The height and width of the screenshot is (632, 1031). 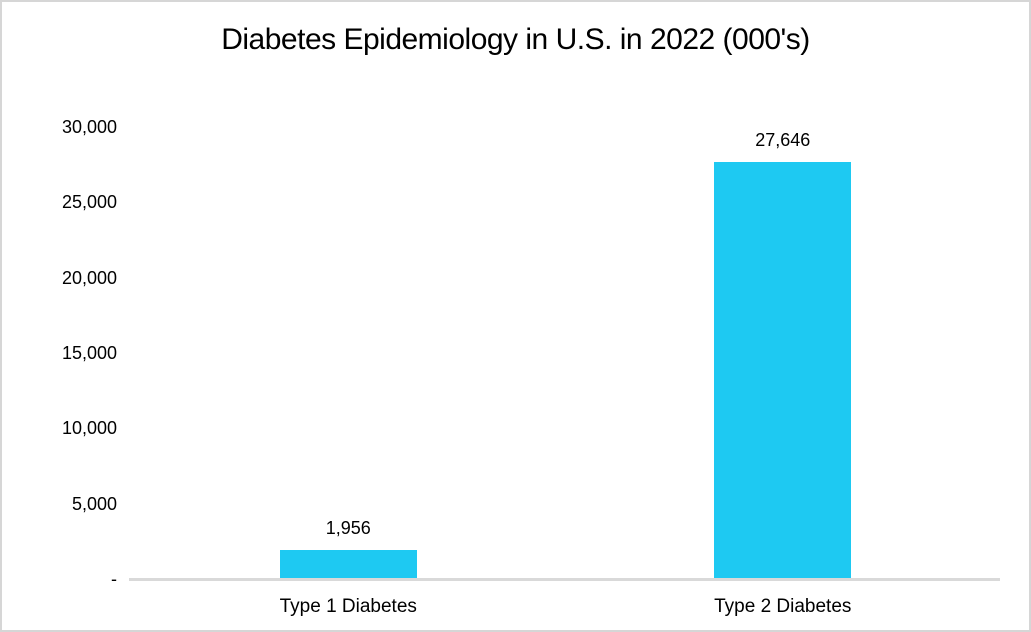 What do you see at coordinates (89, 202) in the screenshot?
I see `y-tick-label: 25,000` at bounding box center [89, 202].